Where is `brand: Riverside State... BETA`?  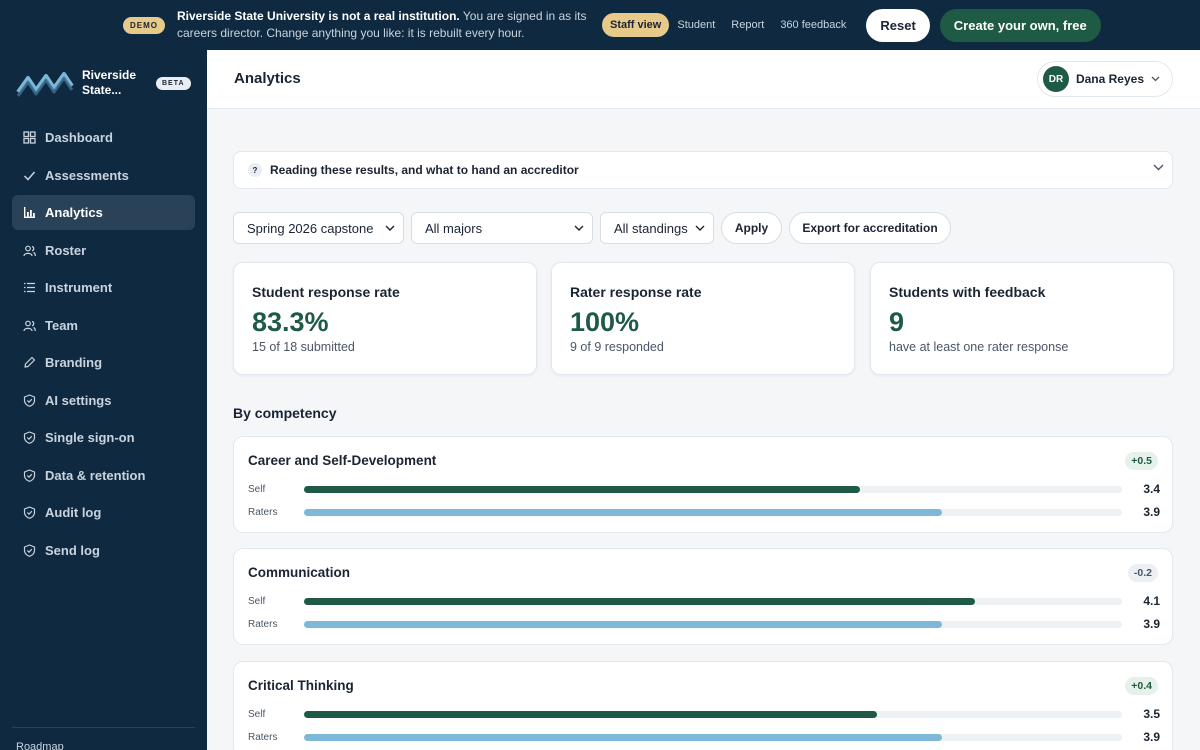
brand: Riverside State... BETA is located at coordinates (106, 83).